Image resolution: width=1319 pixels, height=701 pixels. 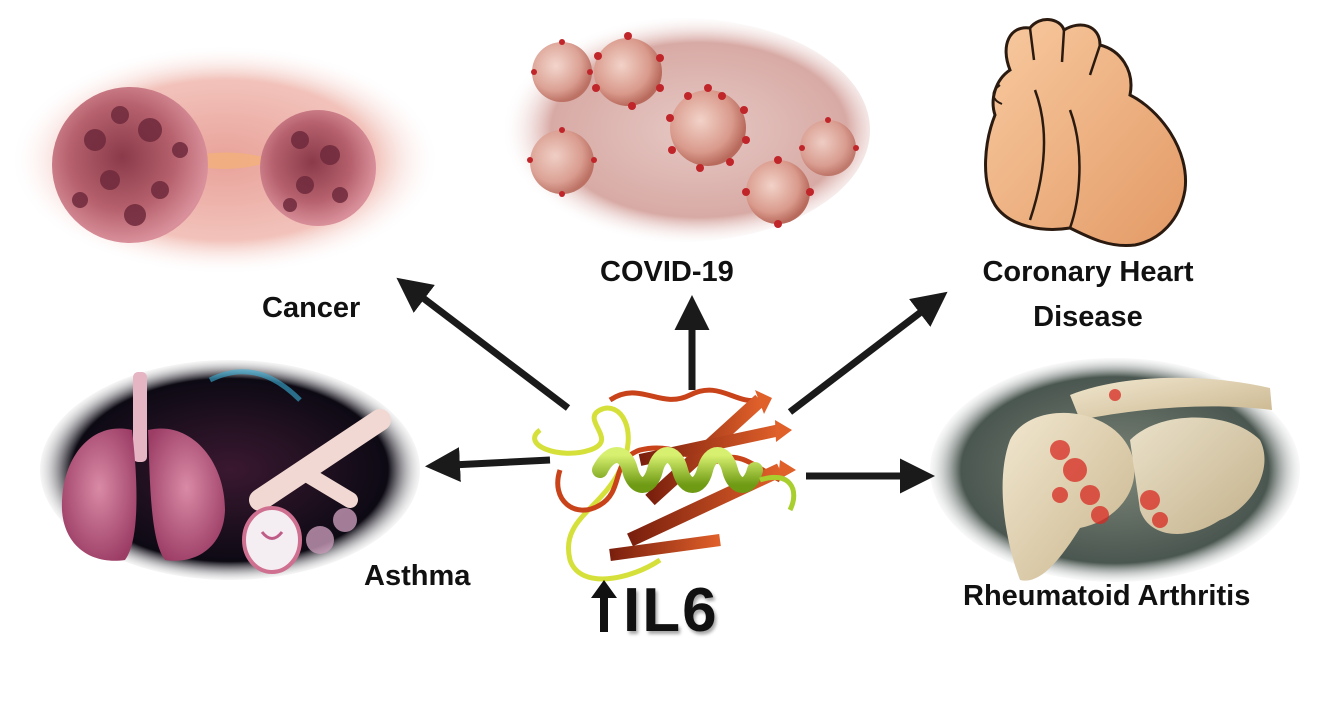 I want to click on arrow-to-chd, so click(x=867, y=353).